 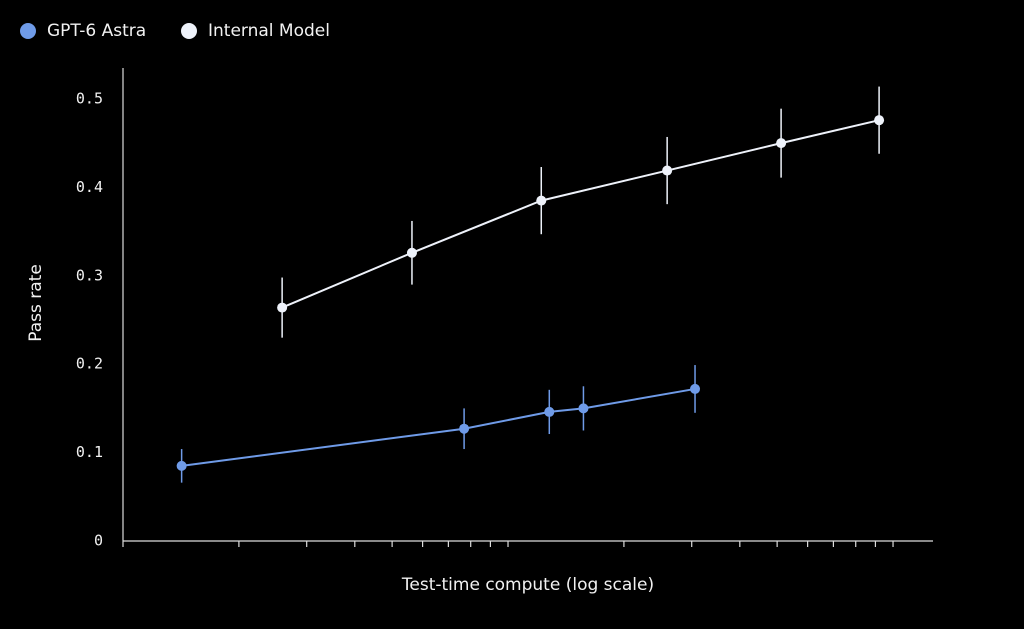 What do you see at coordinates (269, 31) in the screenshot?
I see `legend-label: Internal Model` at bounding box center [269, 31].